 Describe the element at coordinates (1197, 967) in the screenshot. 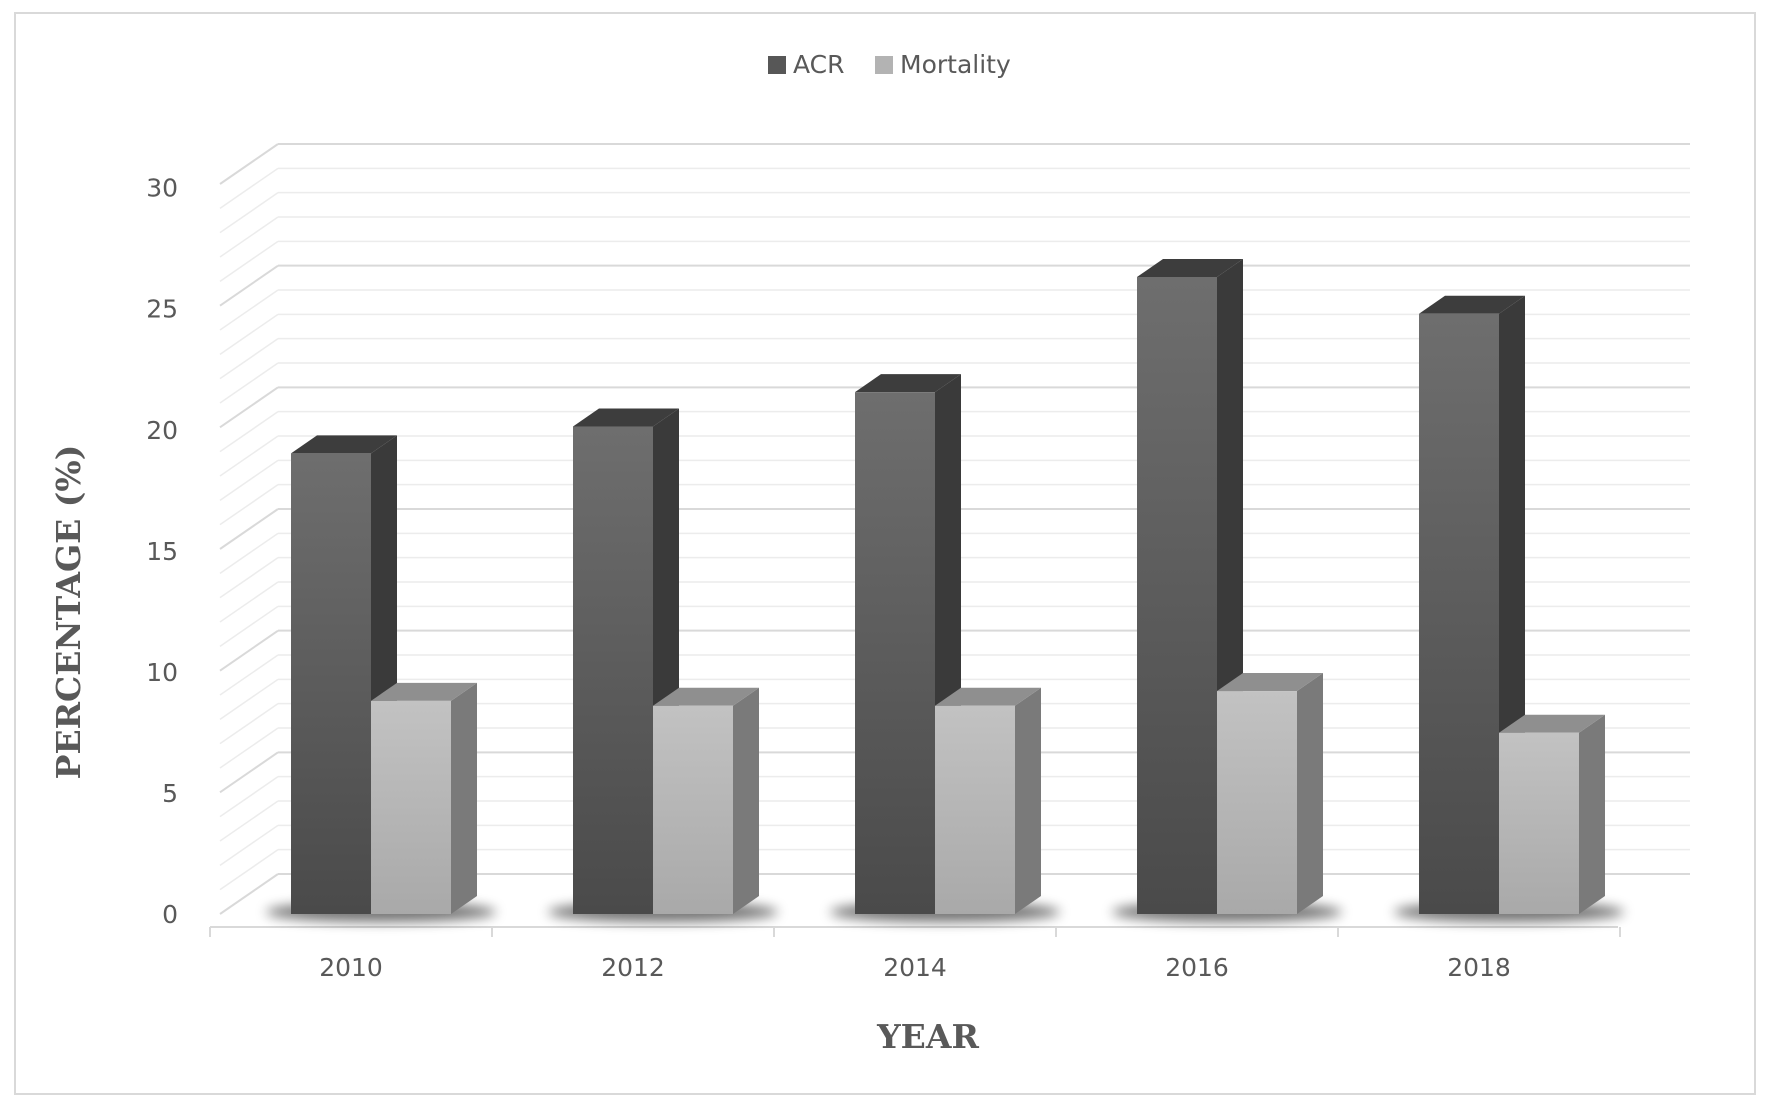

I see `x-tick-label: 2016` at that location.